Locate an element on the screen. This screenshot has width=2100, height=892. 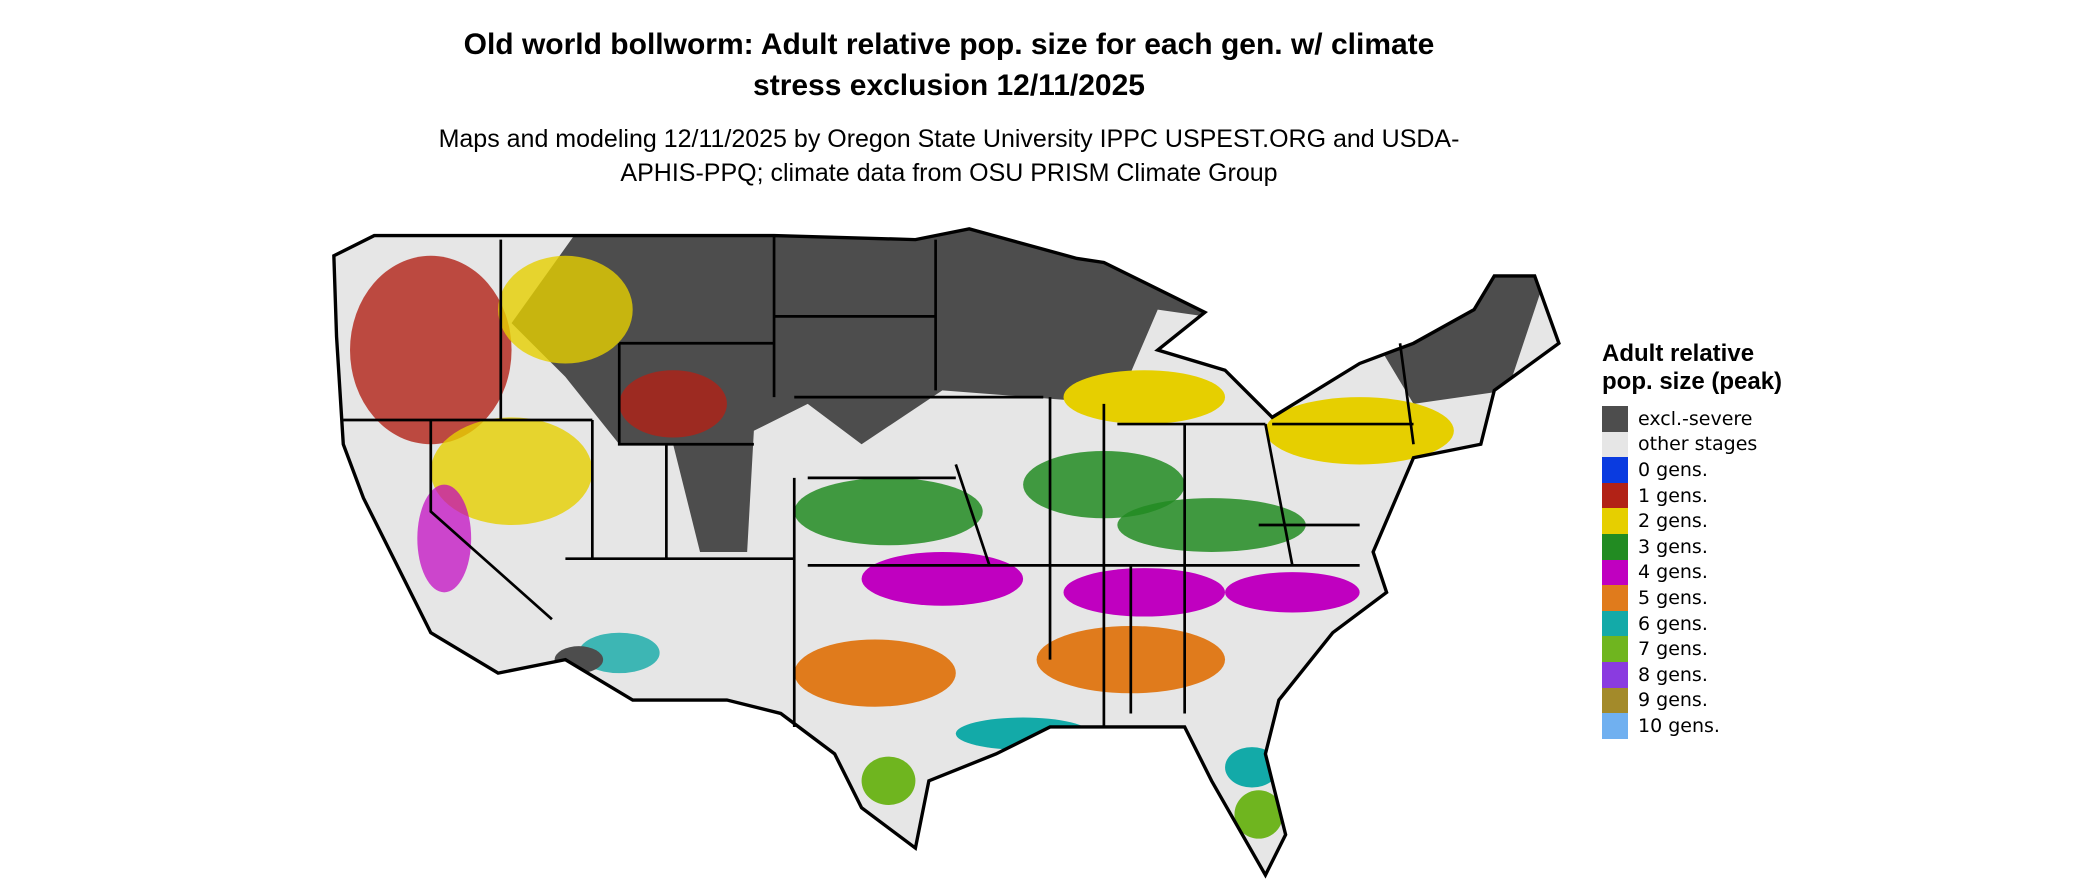
legend-item: 6 gens. is located at coordinates (1697, 623).